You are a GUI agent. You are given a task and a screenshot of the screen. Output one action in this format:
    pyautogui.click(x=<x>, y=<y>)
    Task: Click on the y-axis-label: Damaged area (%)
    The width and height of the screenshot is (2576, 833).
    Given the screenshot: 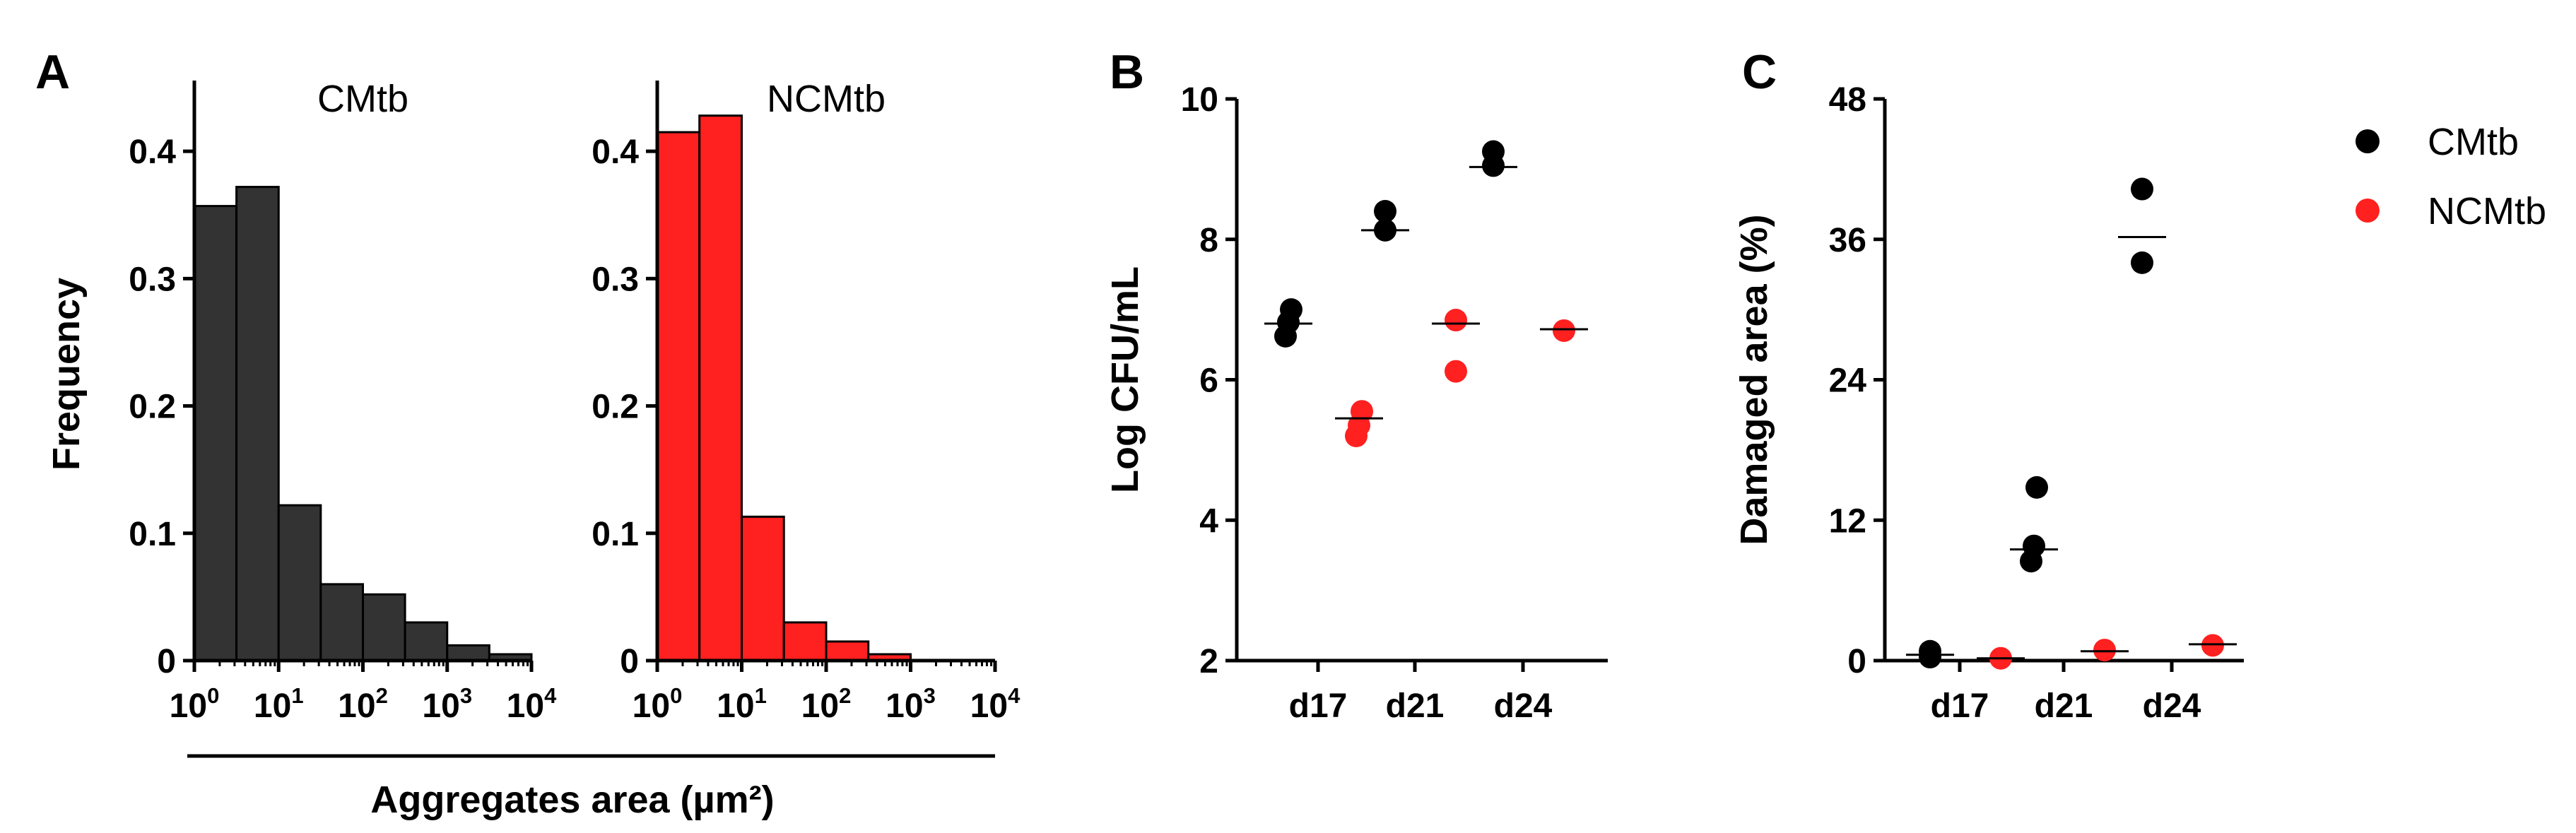 What is the action you would take?
    pyautogui.click(x=1754, y=379)
    